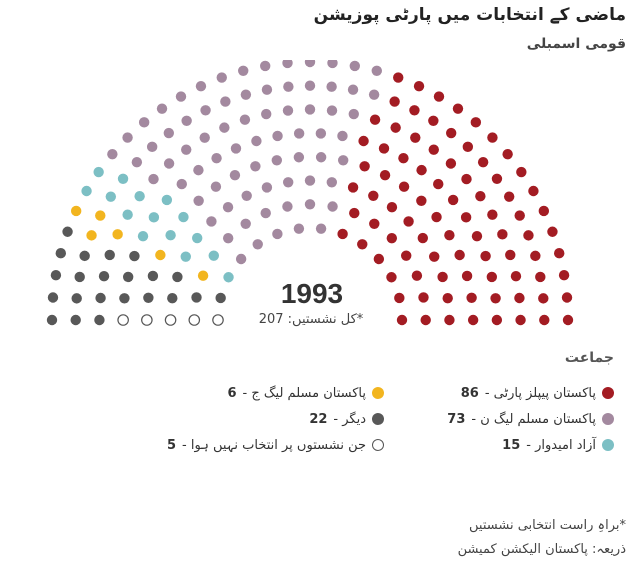 This screenshot has width=640, height=569. I want to click on total-seats-label: *کل نشستیں: 207, so click(311, 319).